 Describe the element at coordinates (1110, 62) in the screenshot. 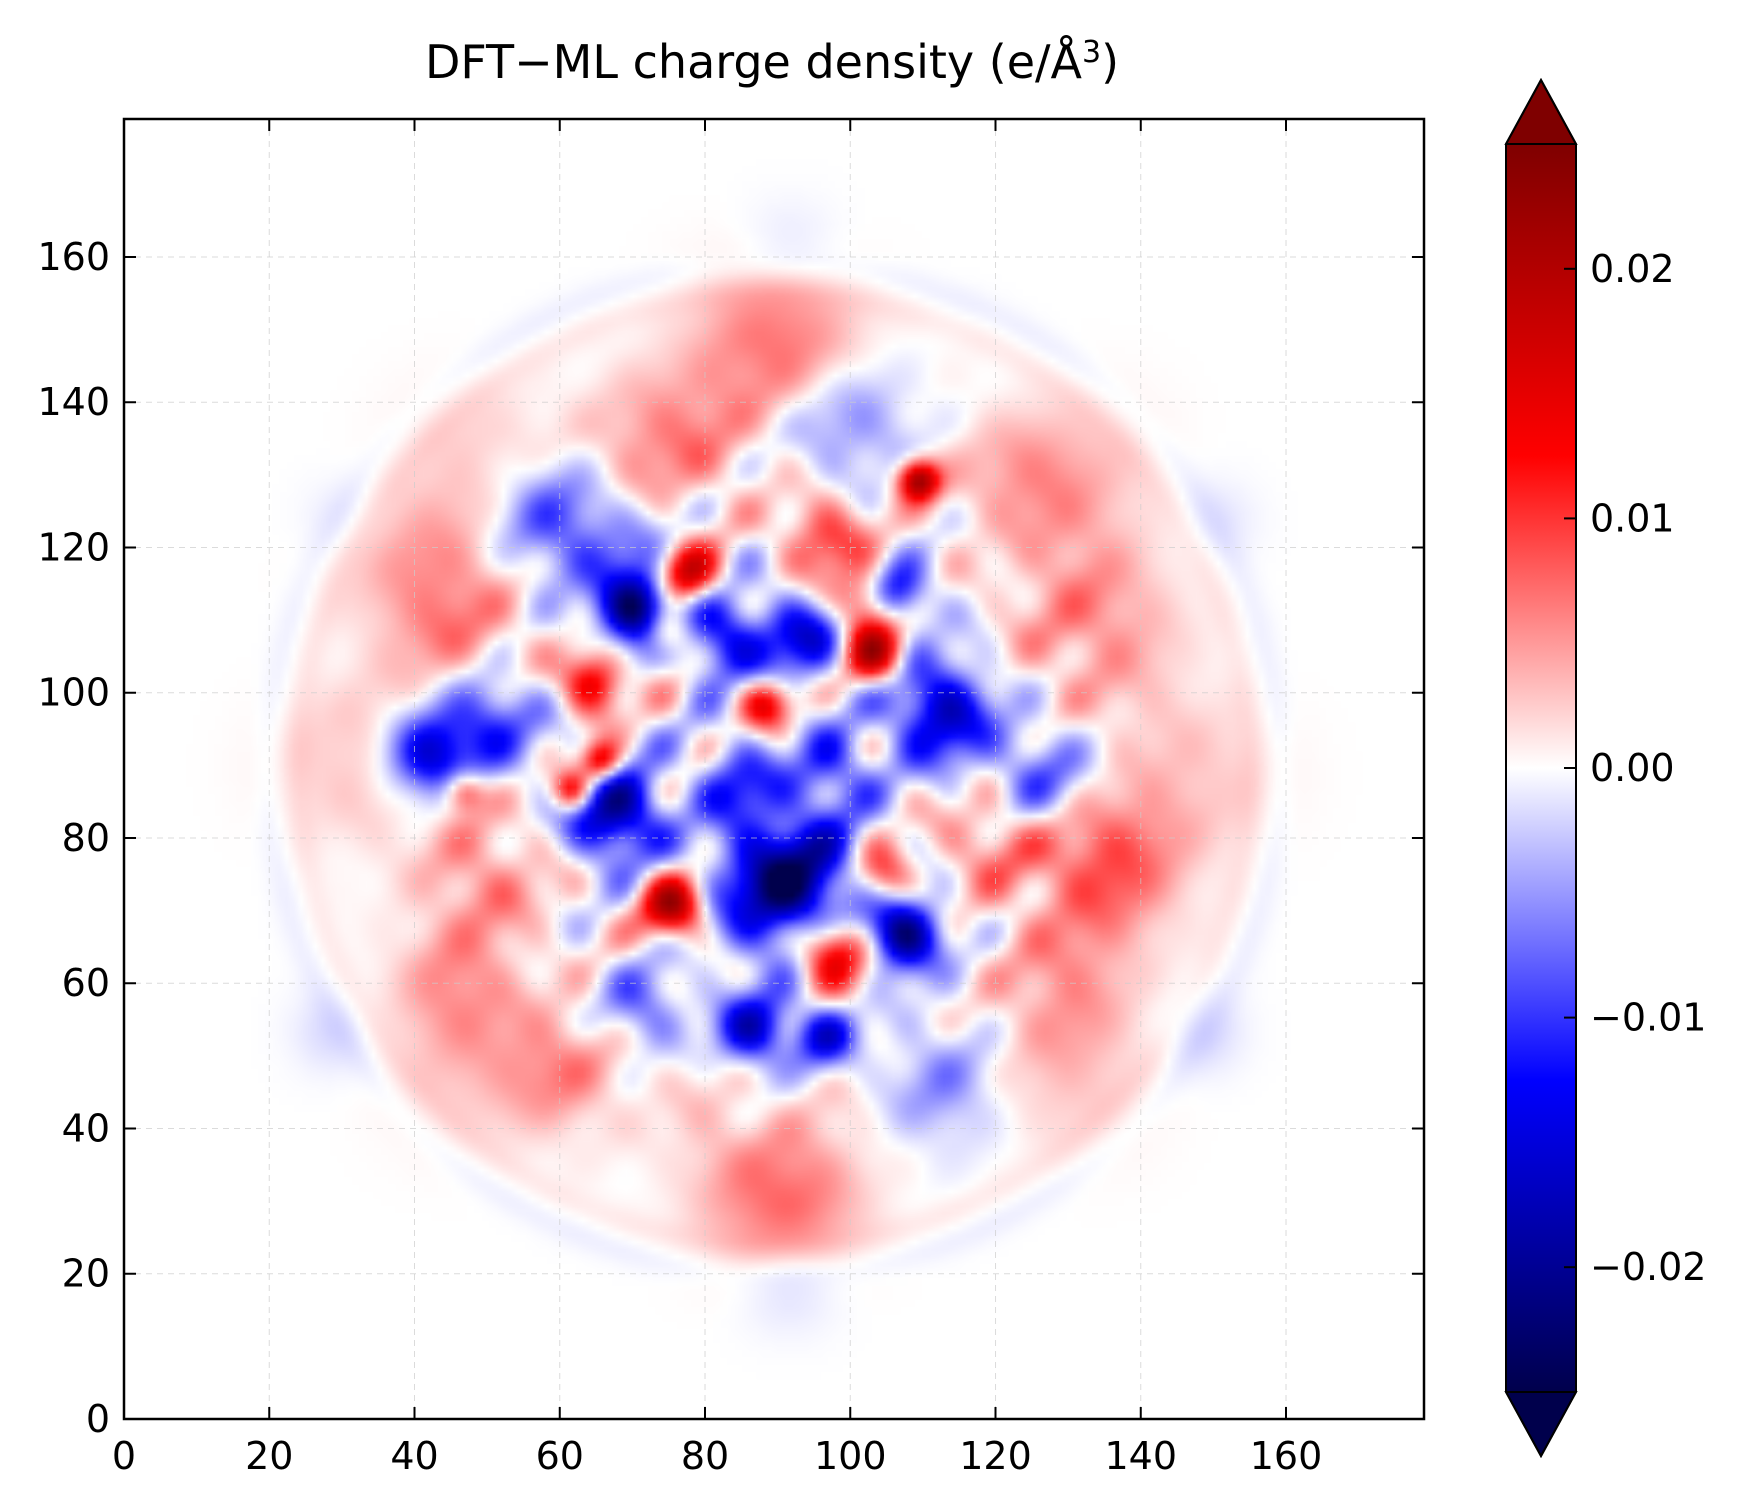

I see `chart-title-tail: )` at that location.